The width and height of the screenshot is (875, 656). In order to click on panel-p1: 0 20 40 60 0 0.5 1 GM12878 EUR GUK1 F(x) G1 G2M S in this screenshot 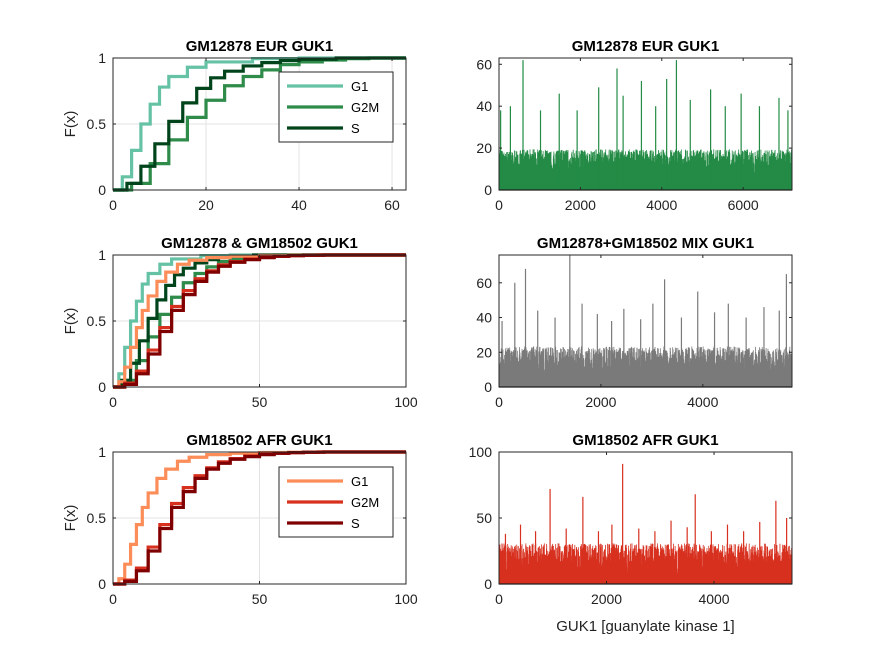, I will do `click(234, 125)`.